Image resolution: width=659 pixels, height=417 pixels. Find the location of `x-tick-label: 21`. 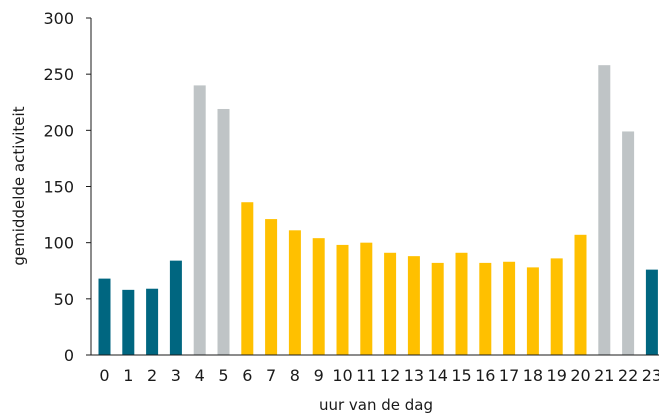

x-tick-label: 21 is located at coordinates (604, 375).